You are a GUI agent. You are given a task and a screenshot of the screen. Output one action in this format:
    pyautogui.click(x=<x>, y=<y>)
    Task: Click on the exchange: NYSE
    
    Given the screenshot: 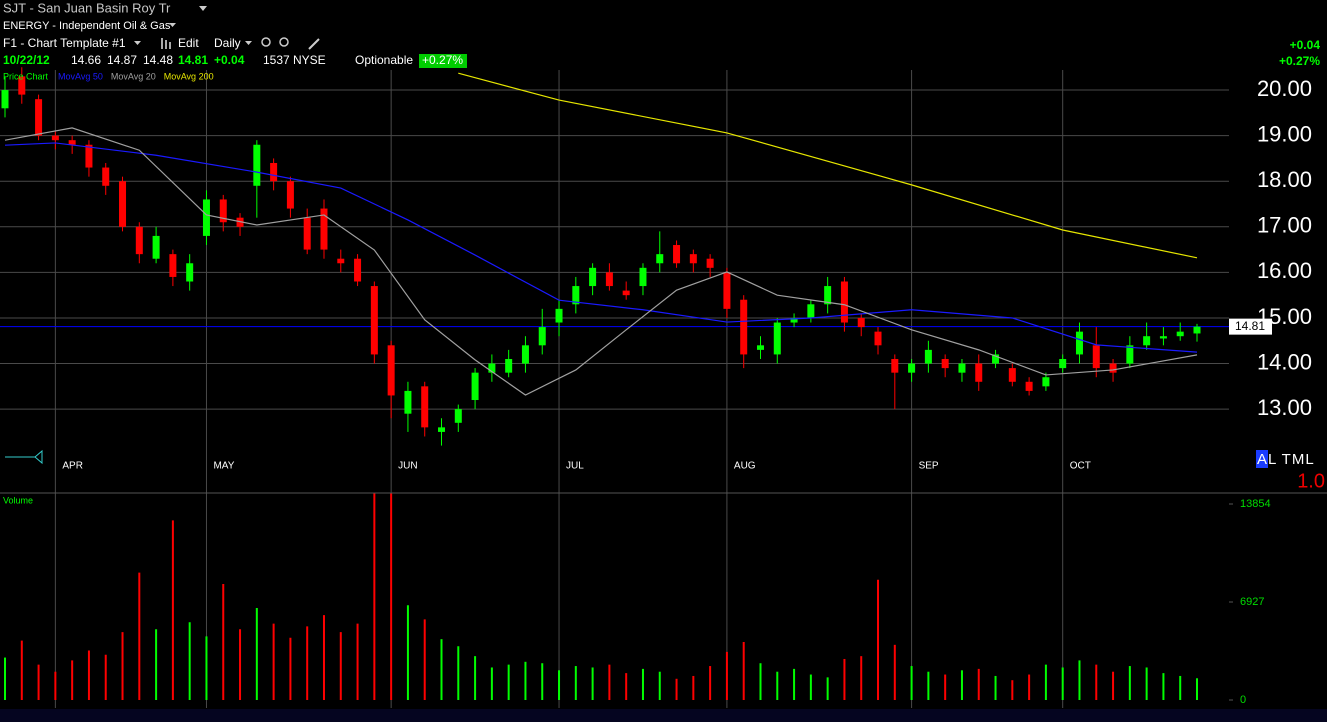 What is the action you would take?
    pyautogui.click(x=309, y=60)
    